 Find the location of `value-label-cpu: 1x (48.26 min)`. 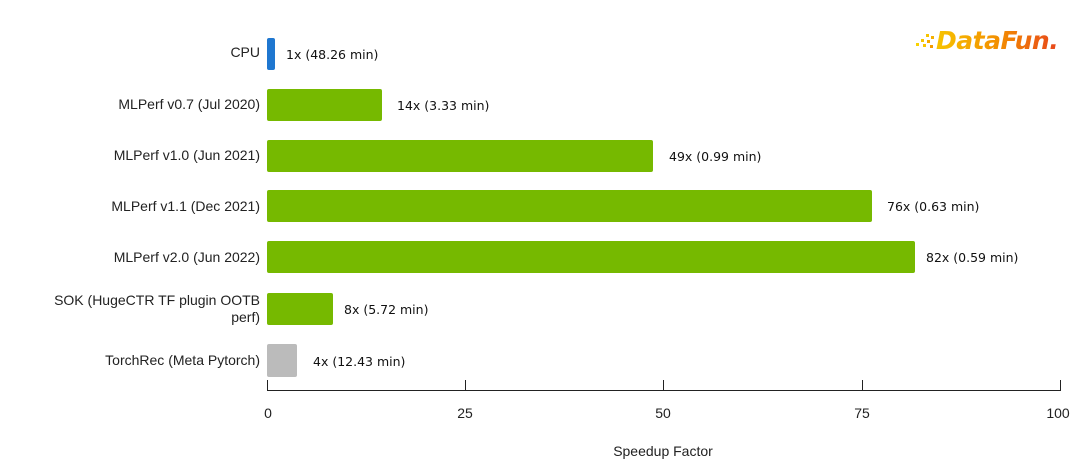

value-label-cpu: 1x (48.26 min) is located at coordinates (332, 54).